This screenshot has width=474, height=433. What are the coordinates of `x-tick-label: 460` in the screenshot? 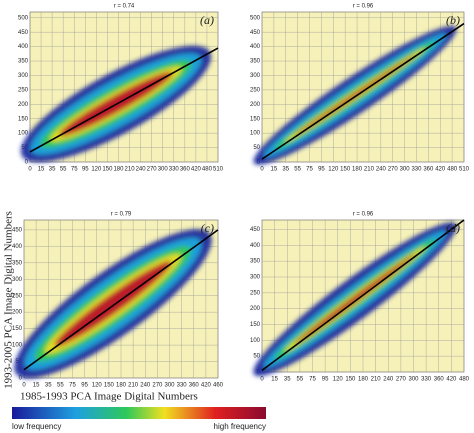 It's located at (218, 386).